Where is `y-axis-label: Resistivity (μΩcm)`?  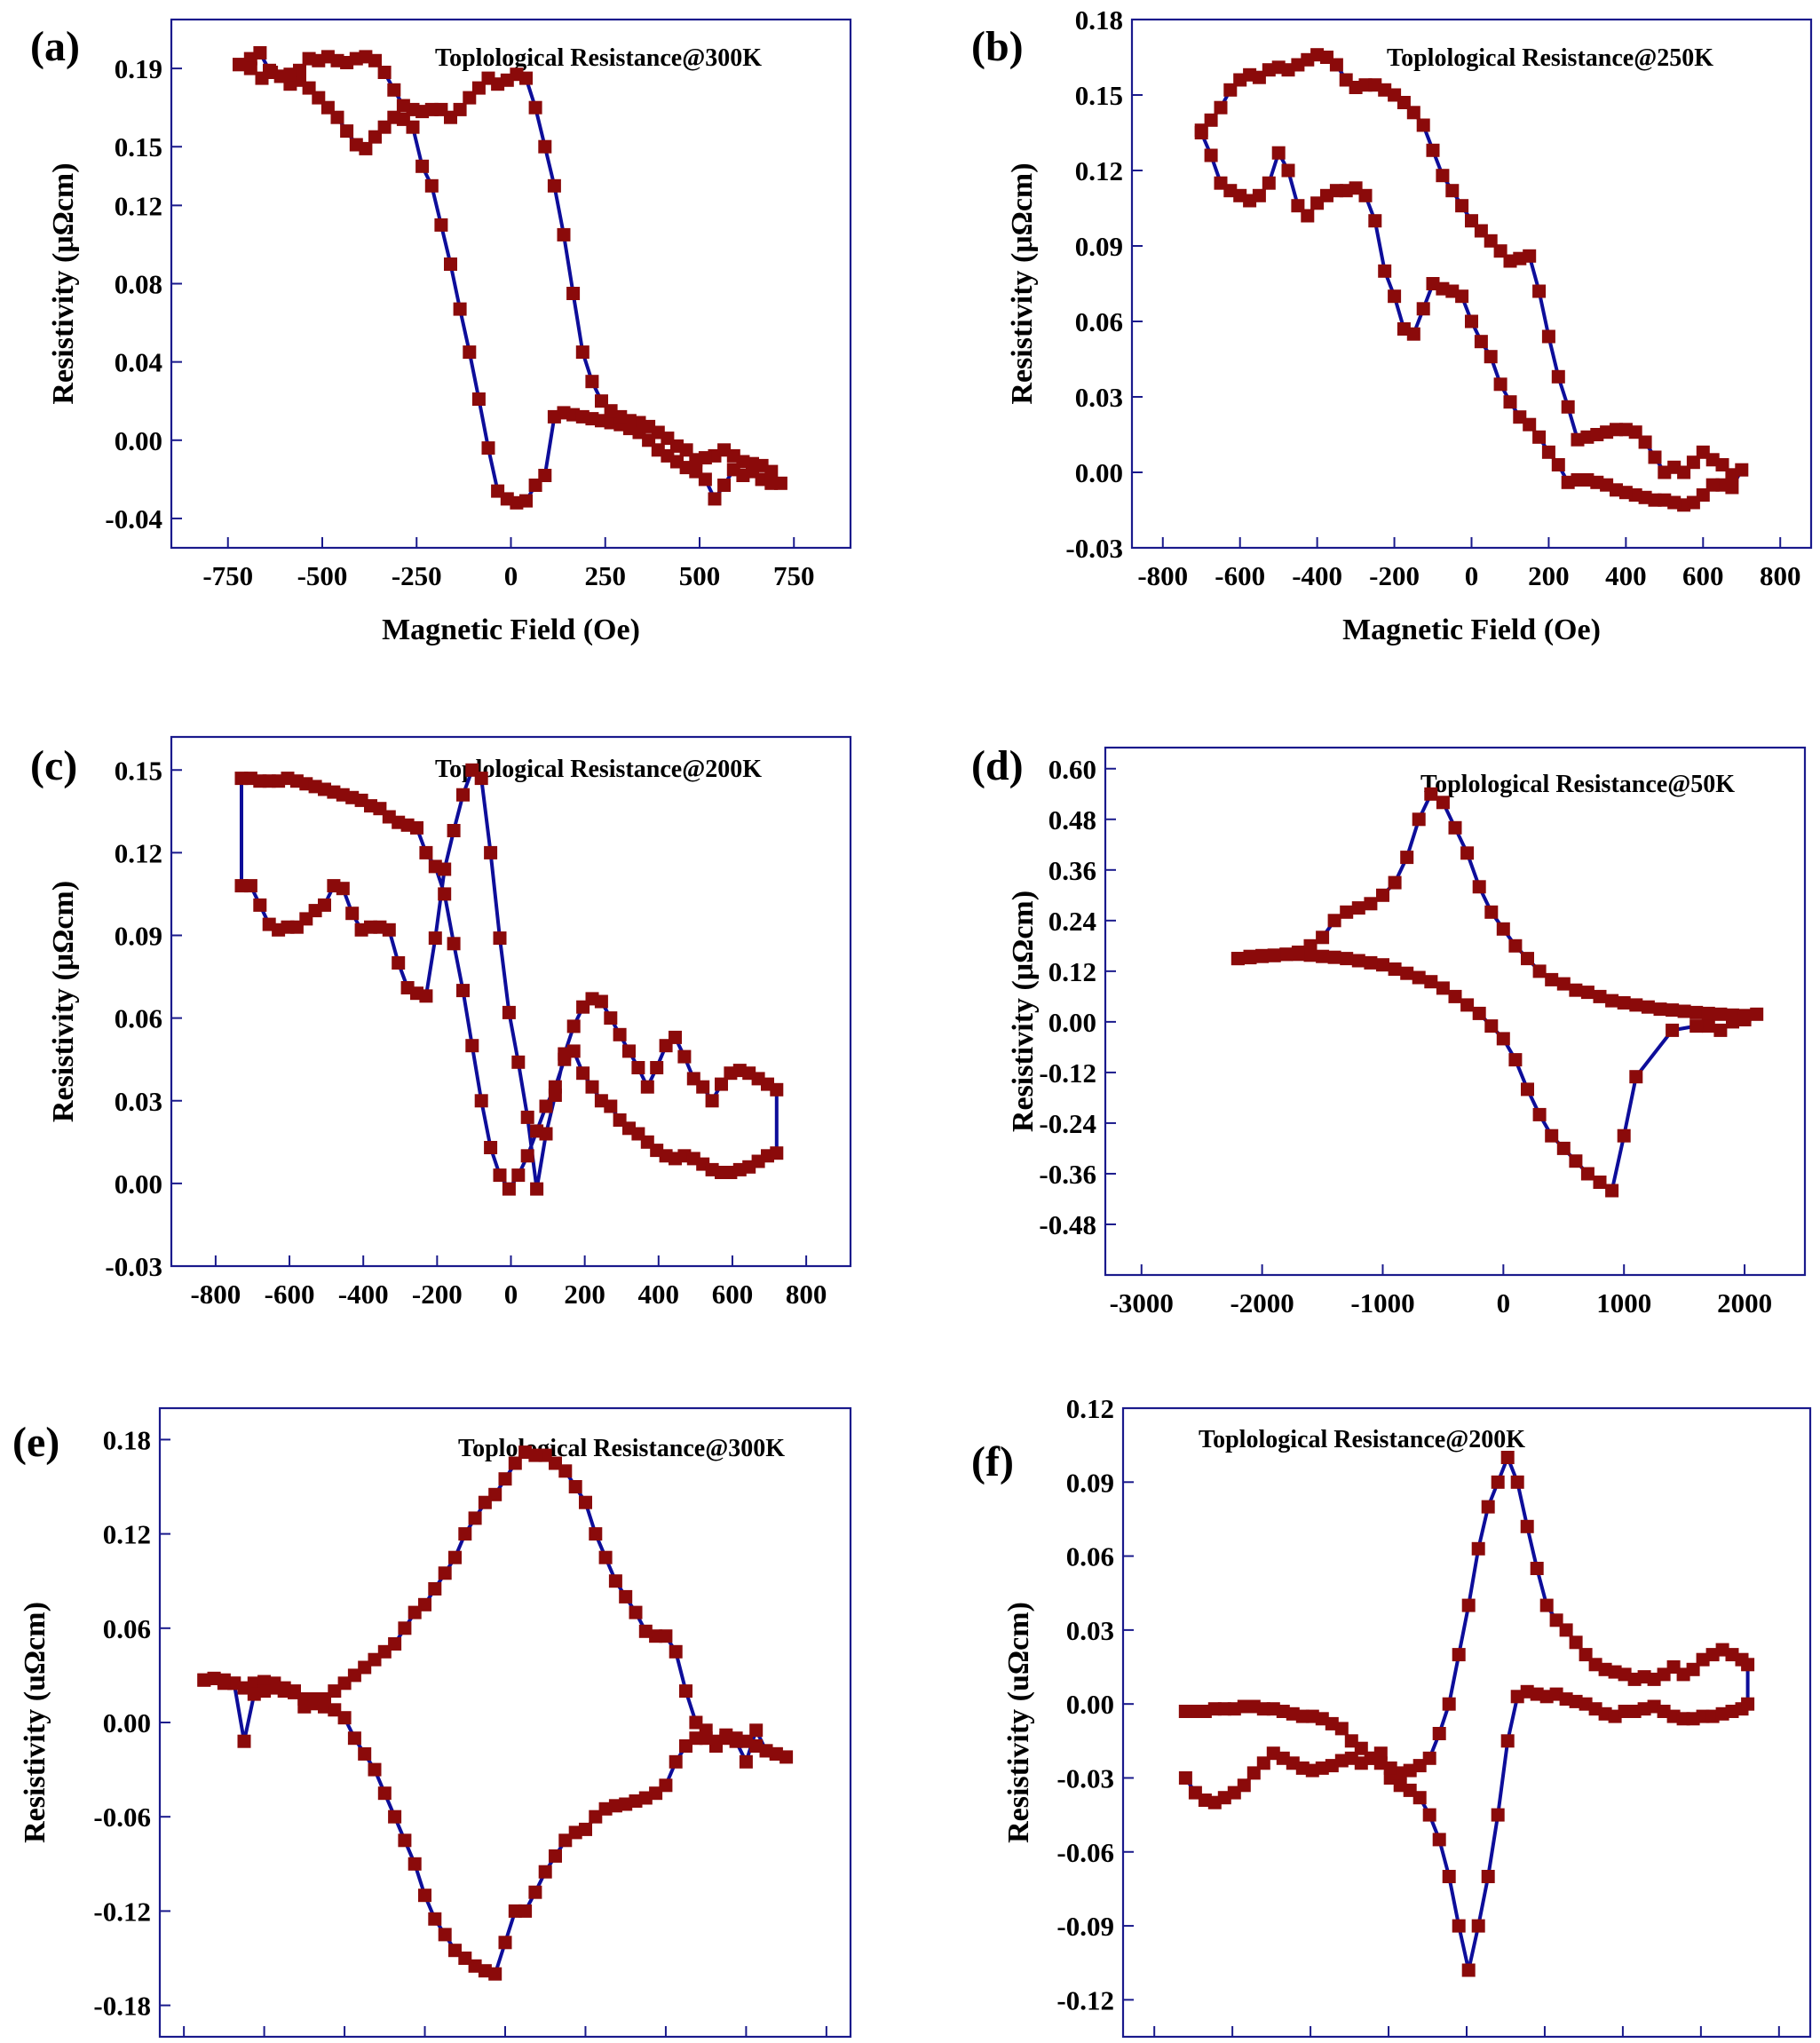
y-axis-label: Resistivity (μΩcm) is located at coordinates (1022, 283).